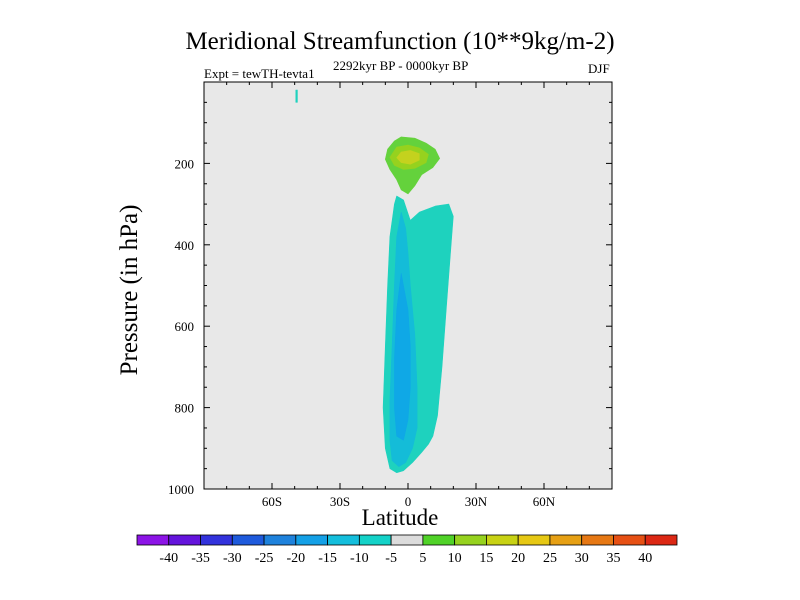  What do you see at coordinates (232, 558) in the screenshot?
I see `colorbar-label: -30` at bounding box center [232, 558].